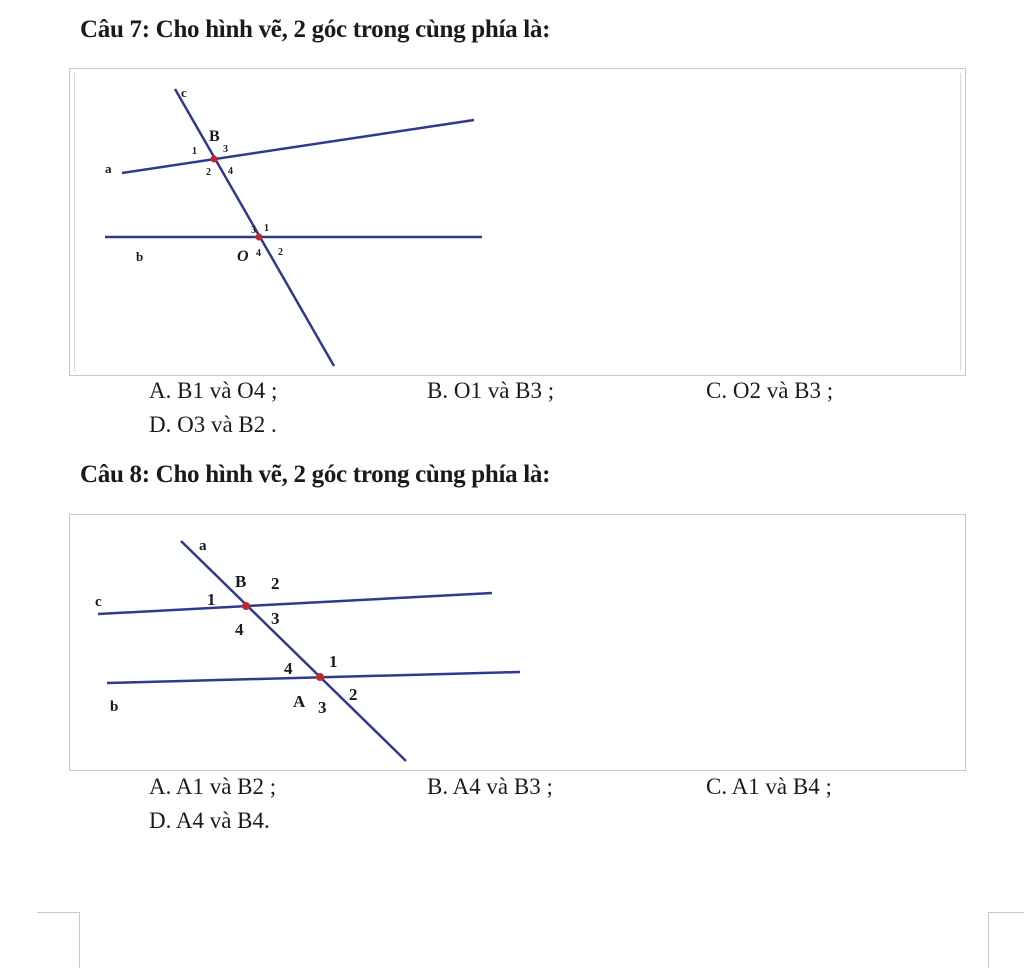 Image resolution: width=1024 pixels, height=968 pixels. What do you see at coordinates (960, 222) in the screenshot?
I see `figure-inner-border-right` at bounding box center [960, 222].